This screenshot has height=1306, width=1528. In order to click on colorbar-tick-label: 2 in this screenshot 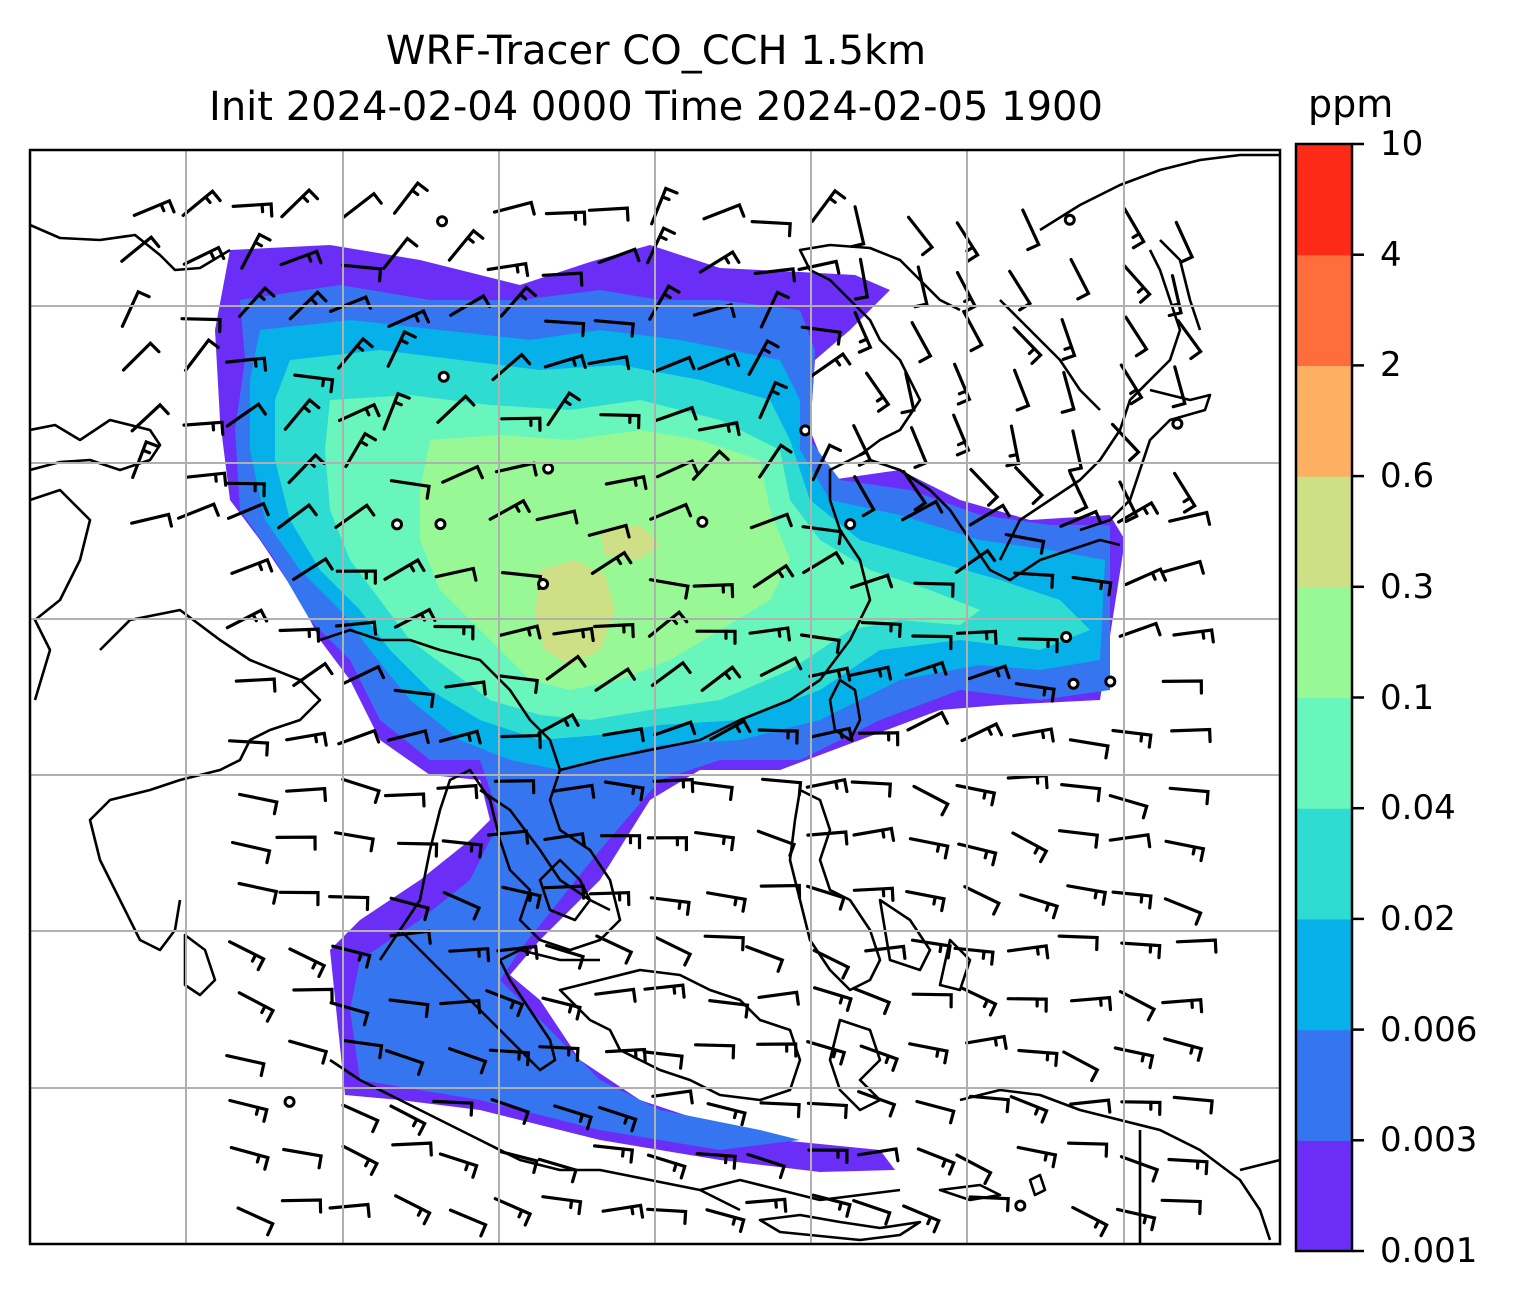, I will do `click(1391, 365)`.